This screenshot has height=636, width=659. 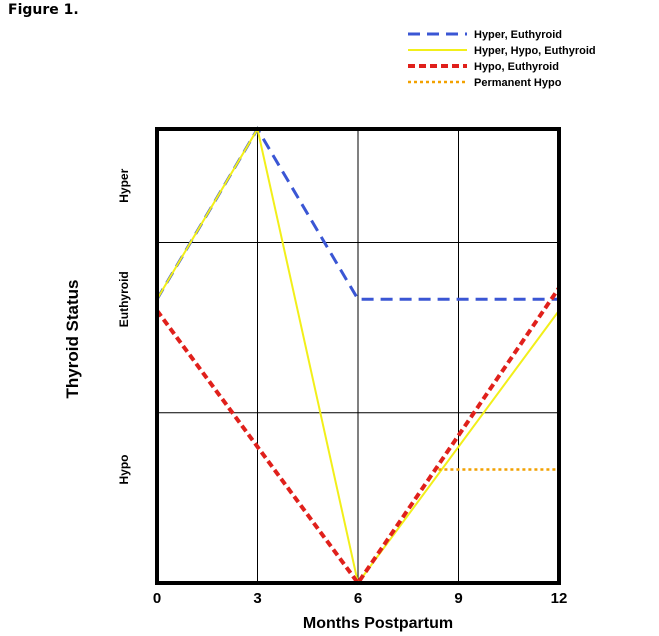 I want to click on x-tick-label: 12, so click(x=559, y=598).